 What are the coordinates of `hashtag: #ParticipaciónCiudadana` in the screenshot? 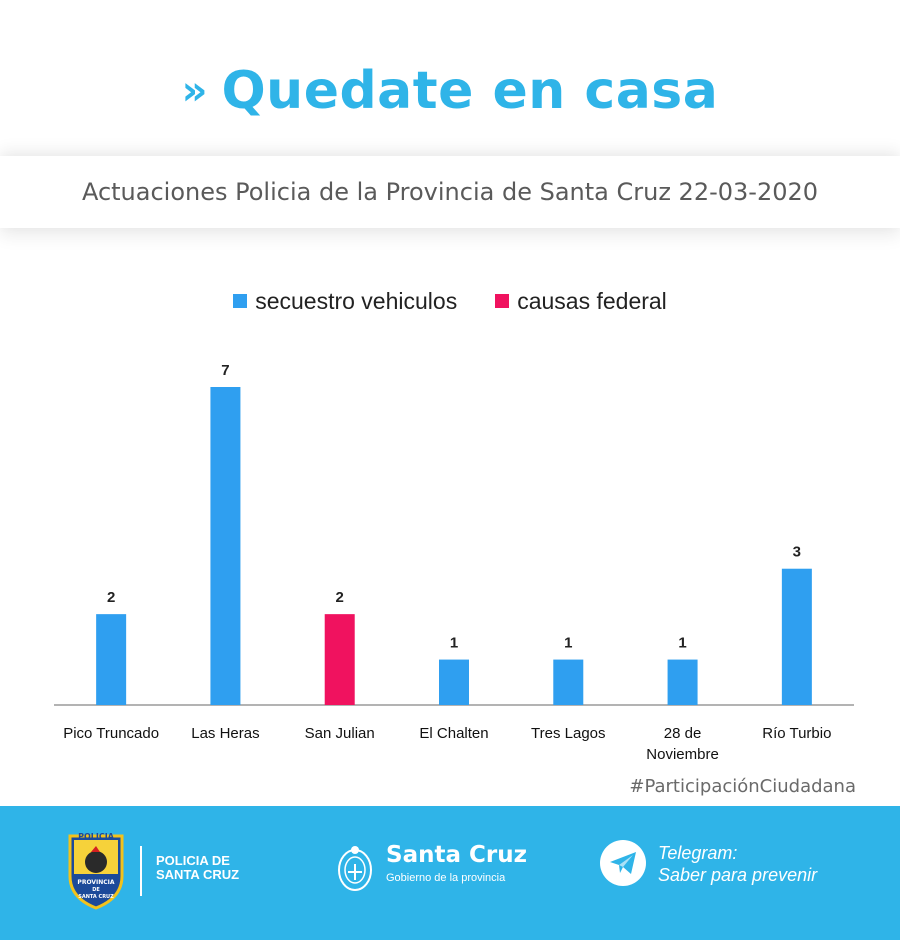 It's located at (742, 786).